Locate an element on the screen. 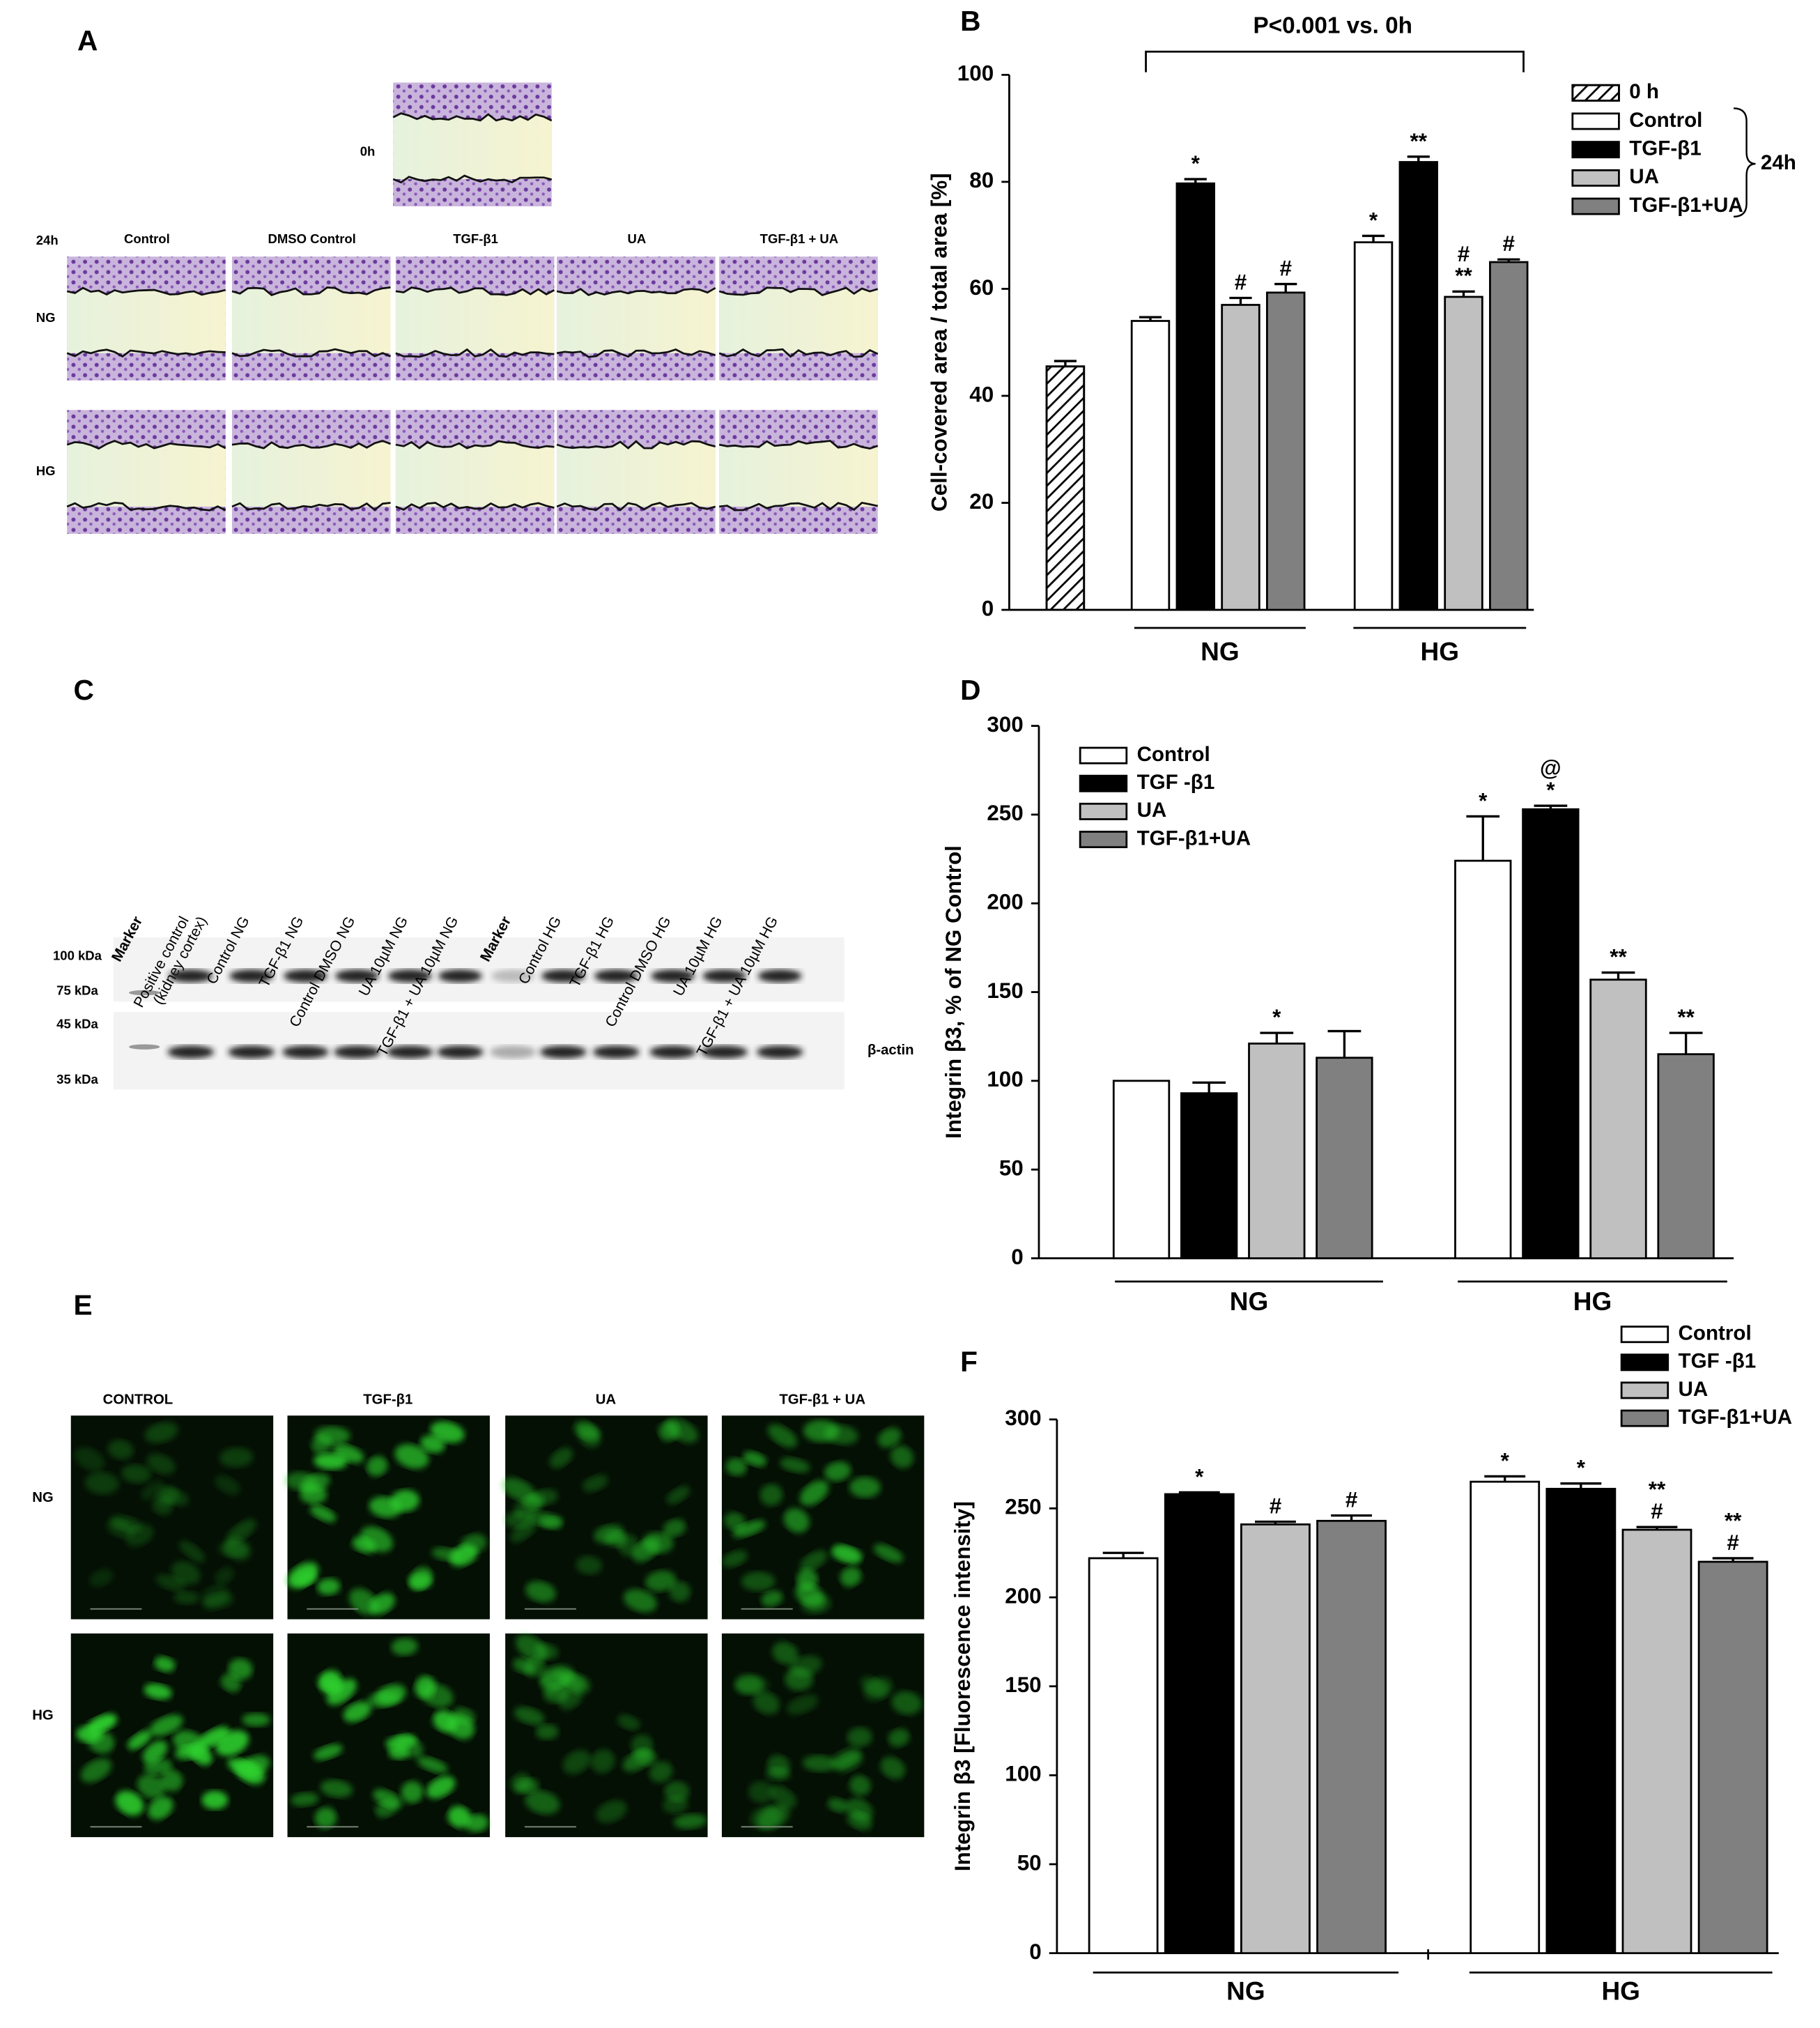 The width and height of the screenshot is (1820, 2028). panel-letter: E is located at coordinates (83, 1305).